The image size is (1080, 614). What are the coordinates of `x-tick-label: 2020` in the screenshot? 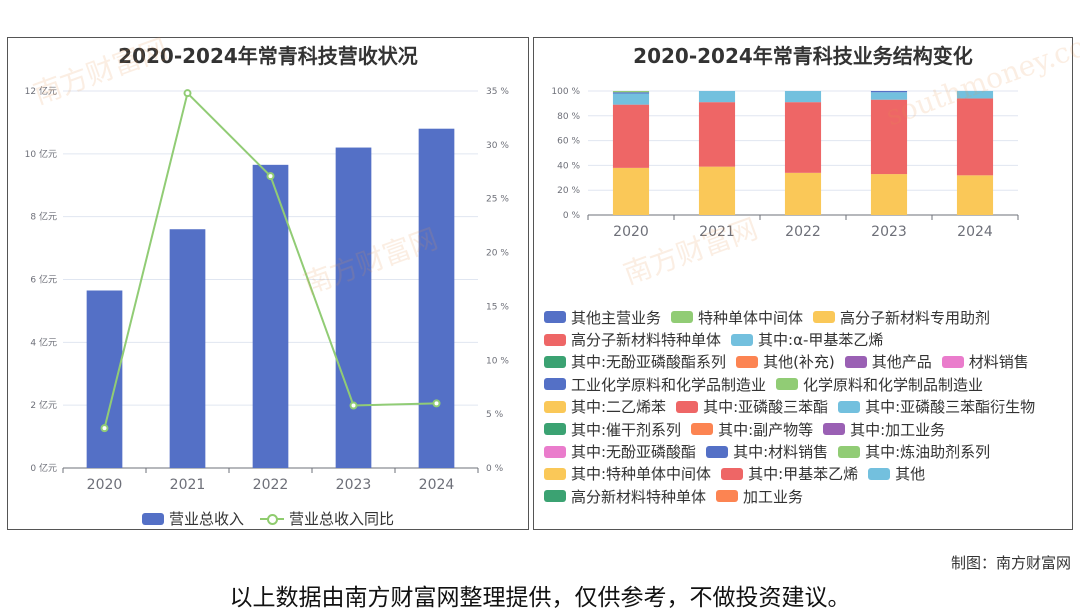 It's located at (631, 232).